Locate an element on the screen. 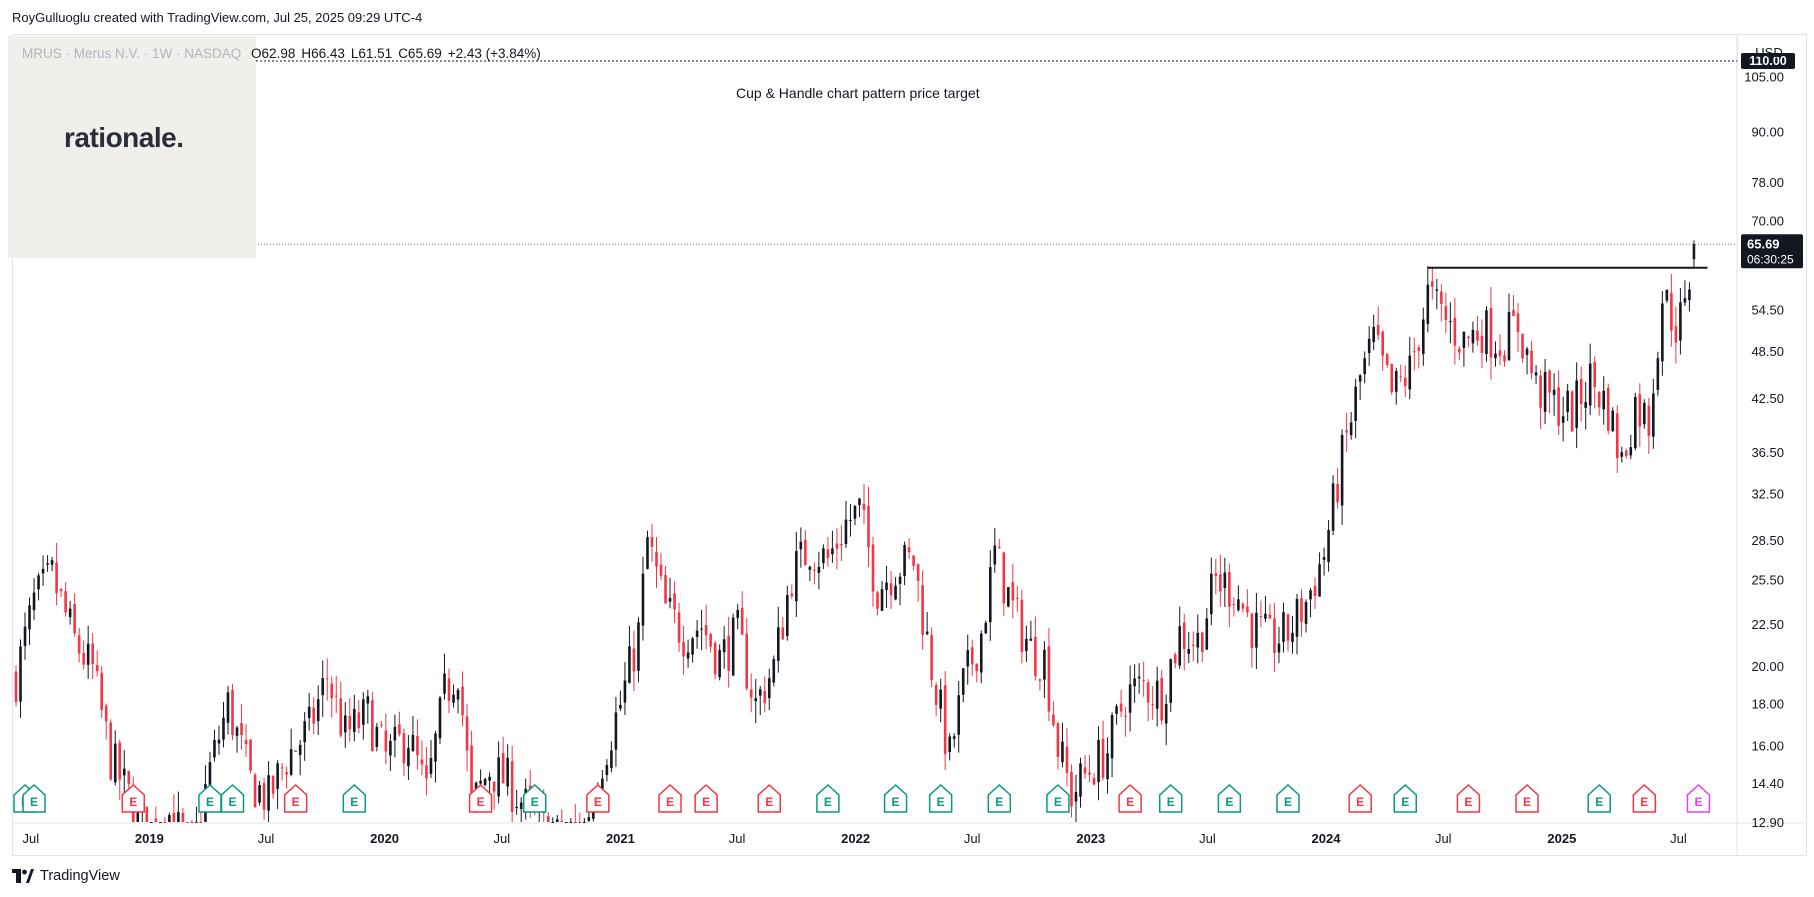  price-tick-label: 70.00 is located at coordinates (1767, 221).